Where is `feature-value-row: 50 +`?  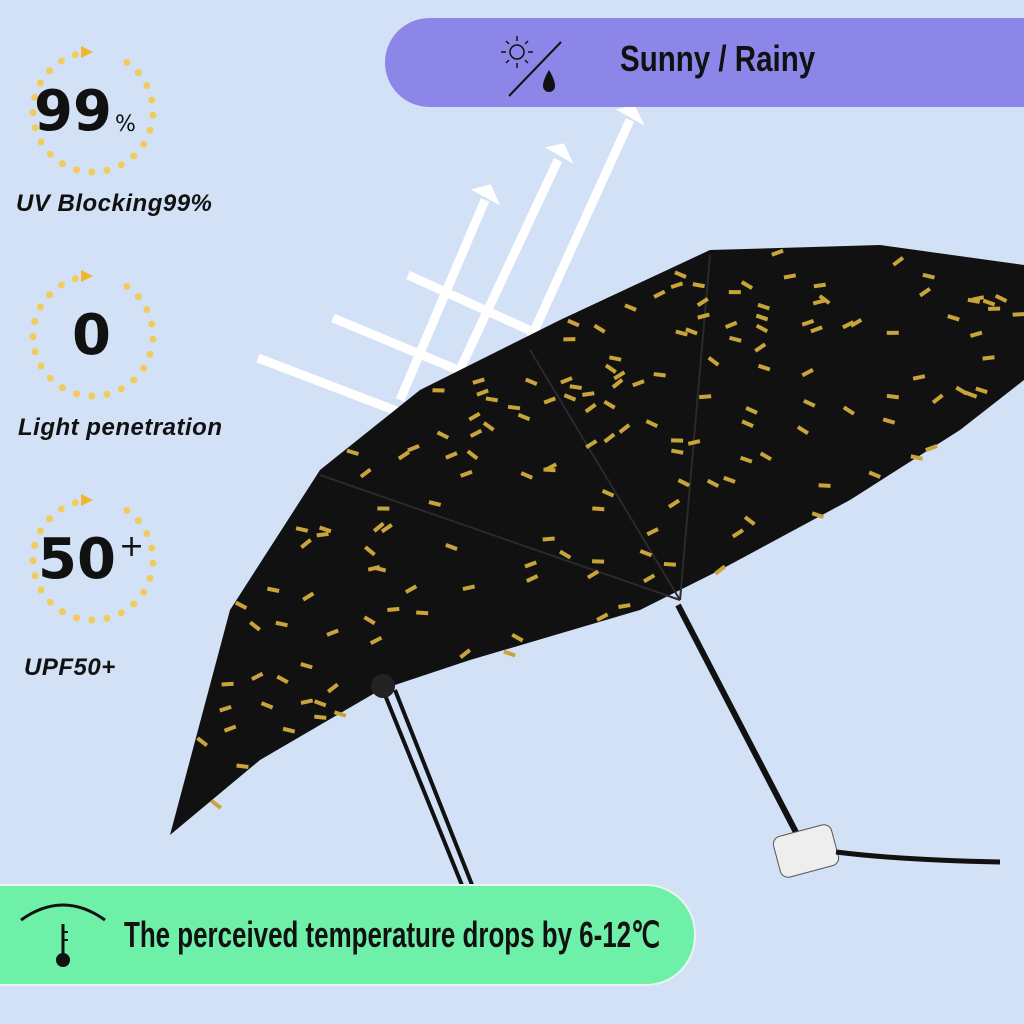 feature-value-row: 50 + is located at coordinates (91, 560).